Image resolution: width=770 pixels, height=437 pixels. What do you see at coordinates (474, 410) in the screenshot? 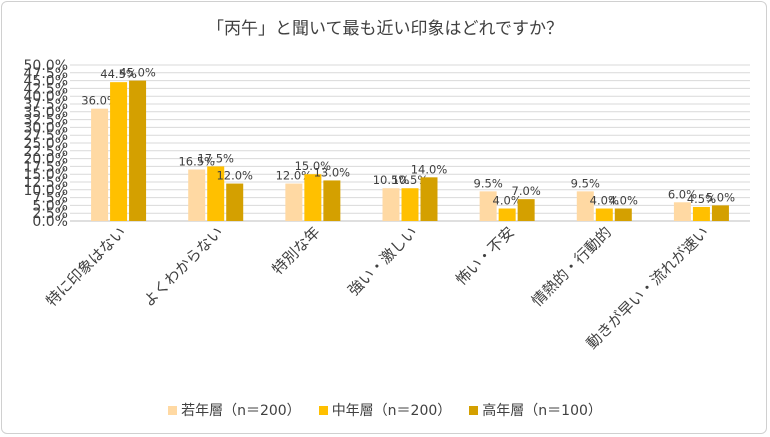
I see `legend-swatch-senior` at bounding box center [474, 410].